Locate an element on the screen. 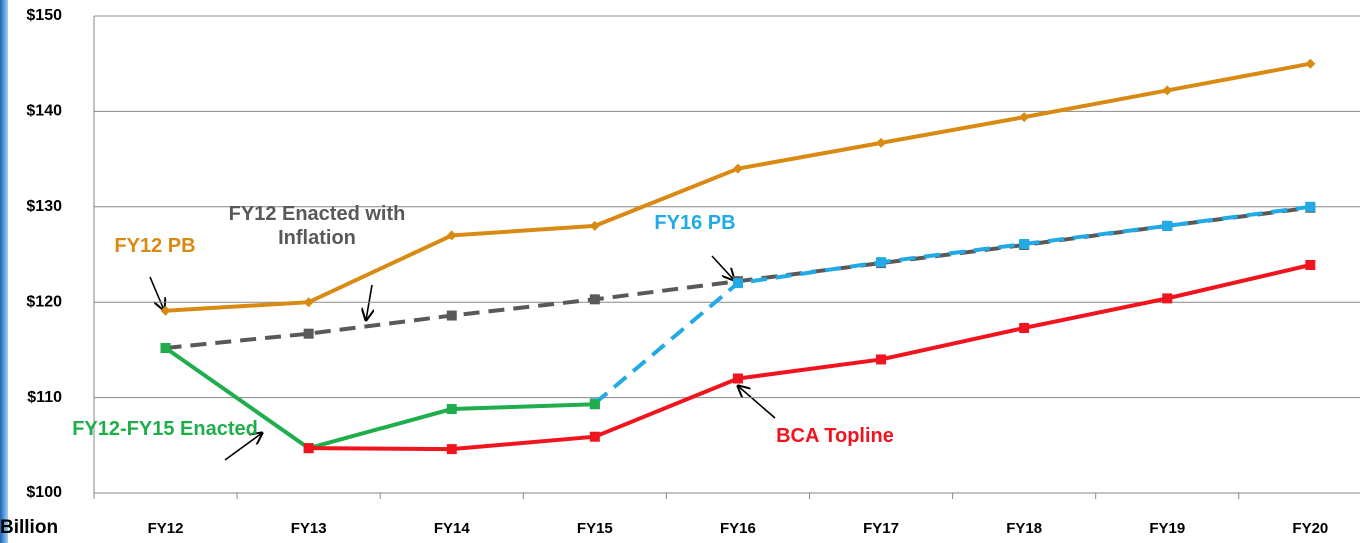  x-tick-label: FY17 is located at coordinates (881, 528).